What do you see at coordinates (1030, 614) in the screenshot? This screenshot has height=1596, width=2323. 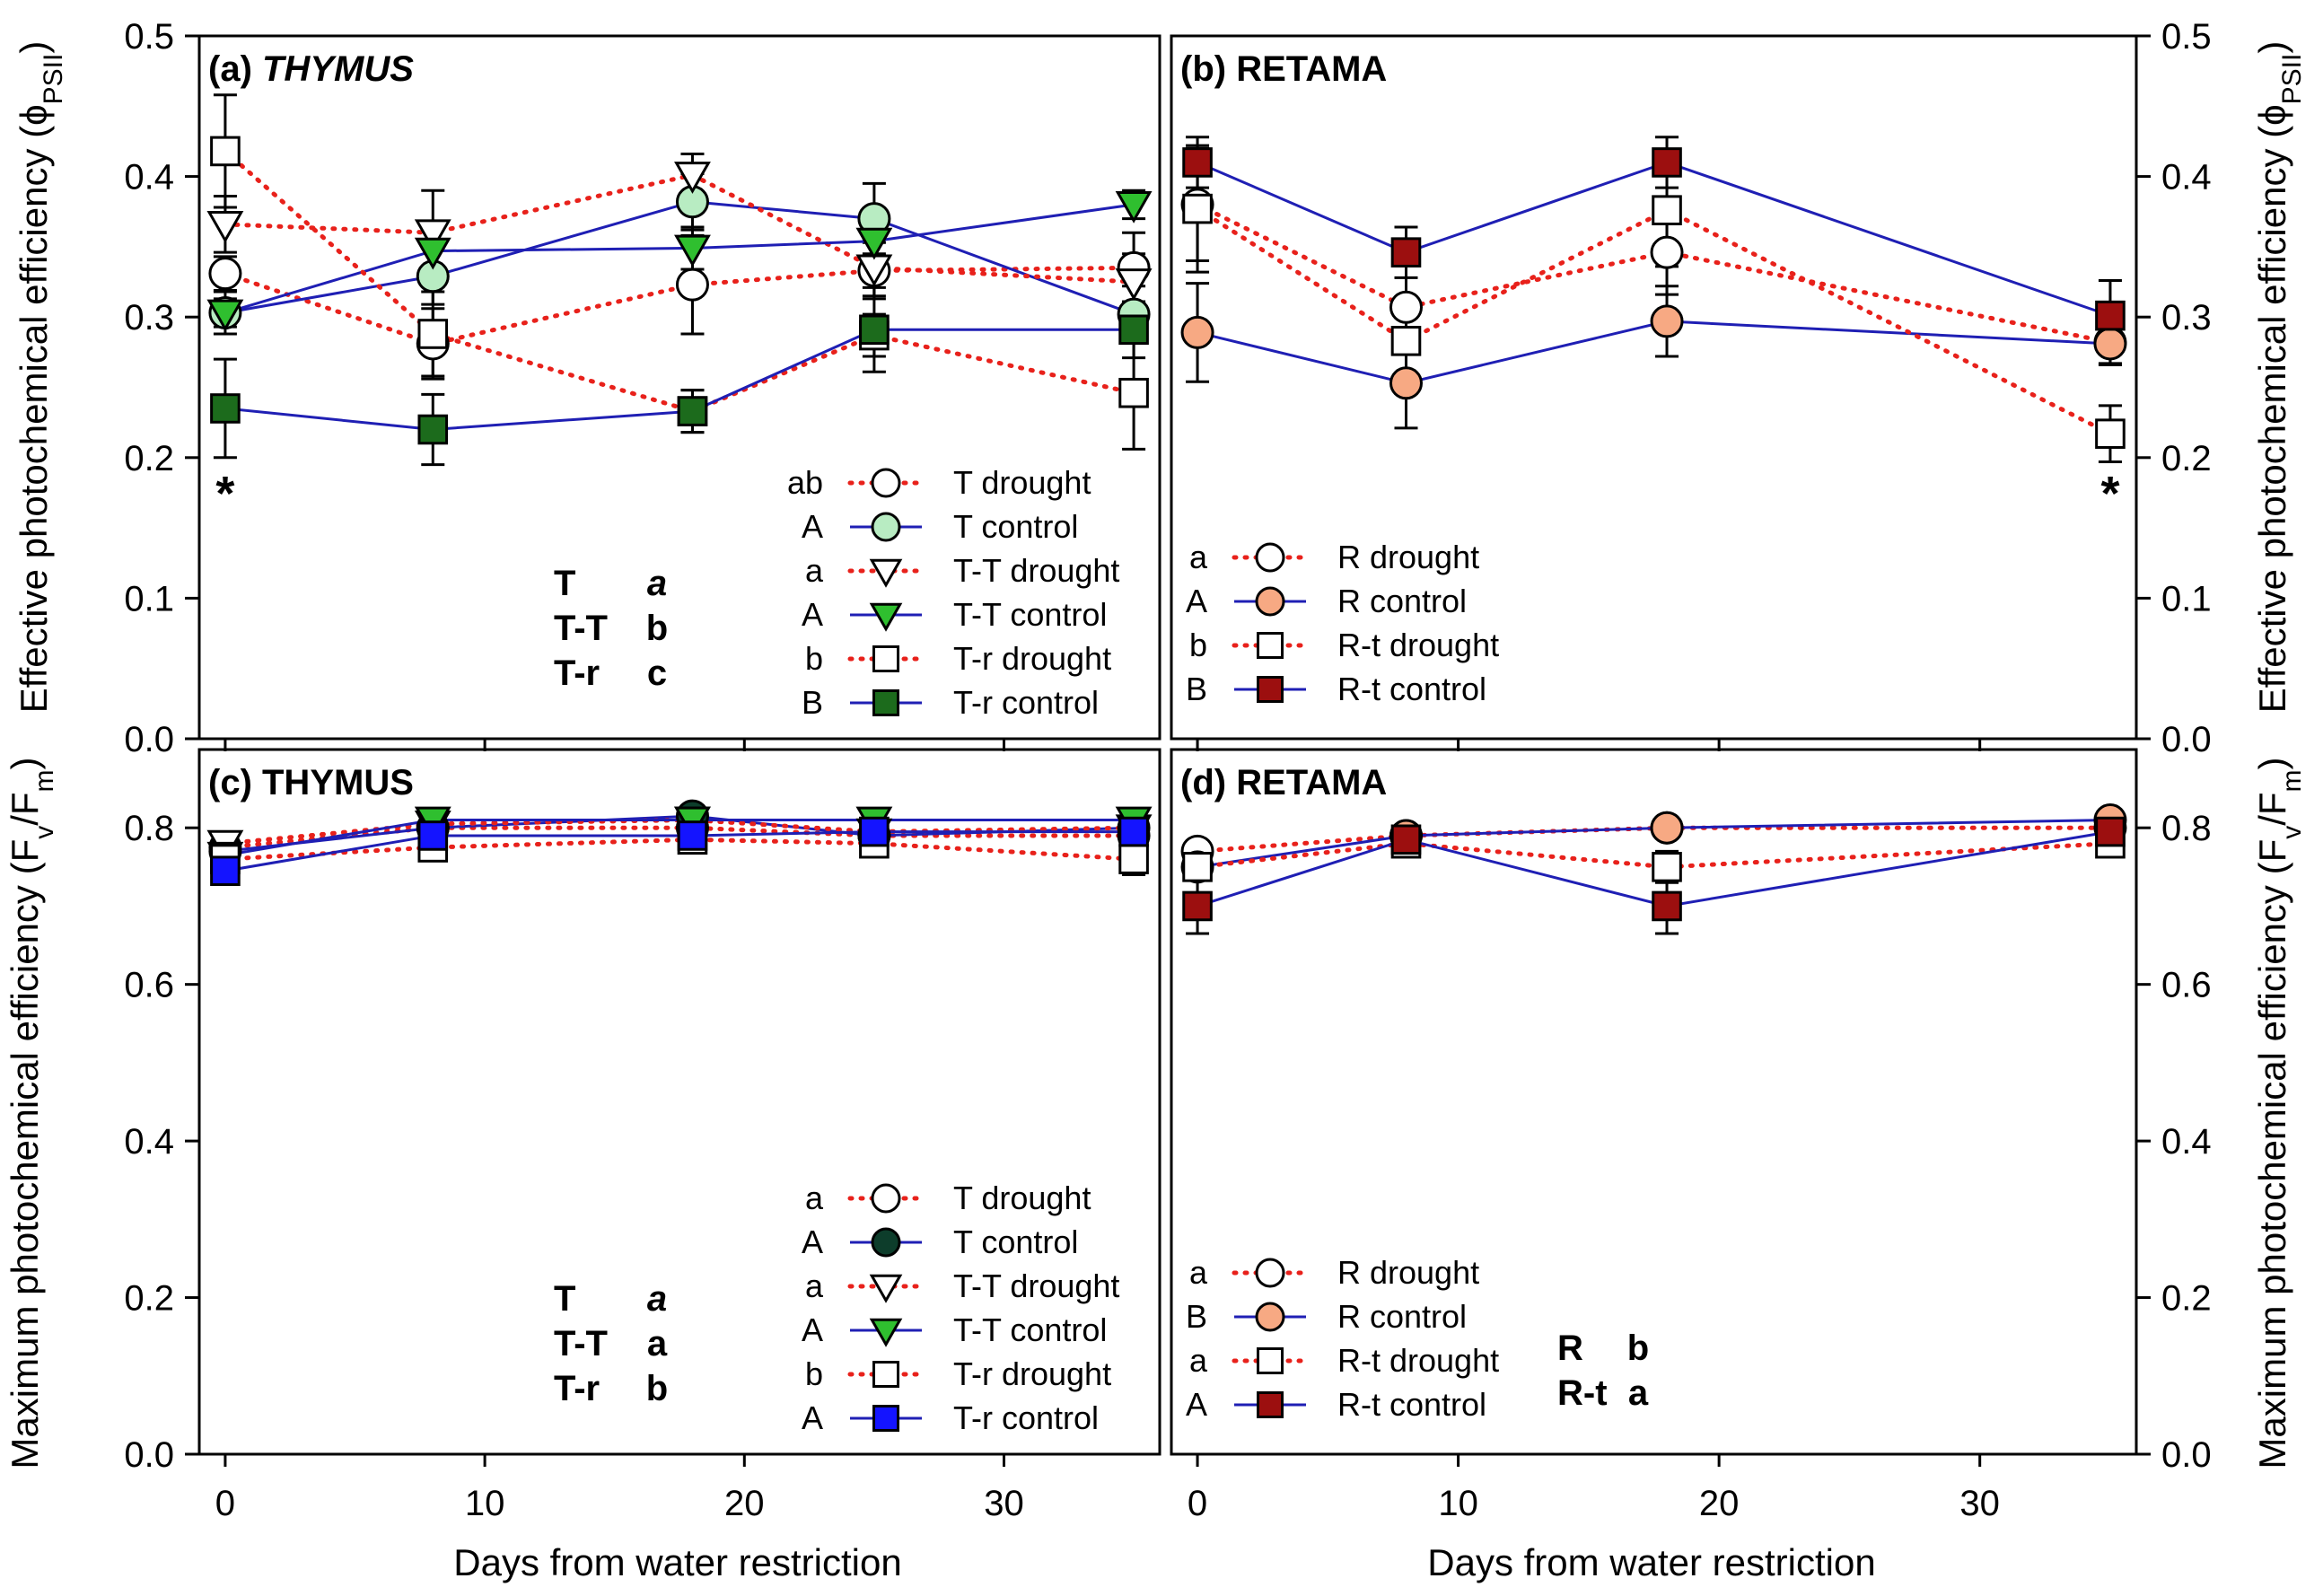 I see `legend-label: T-T control` at bounding box center [1030, 614].